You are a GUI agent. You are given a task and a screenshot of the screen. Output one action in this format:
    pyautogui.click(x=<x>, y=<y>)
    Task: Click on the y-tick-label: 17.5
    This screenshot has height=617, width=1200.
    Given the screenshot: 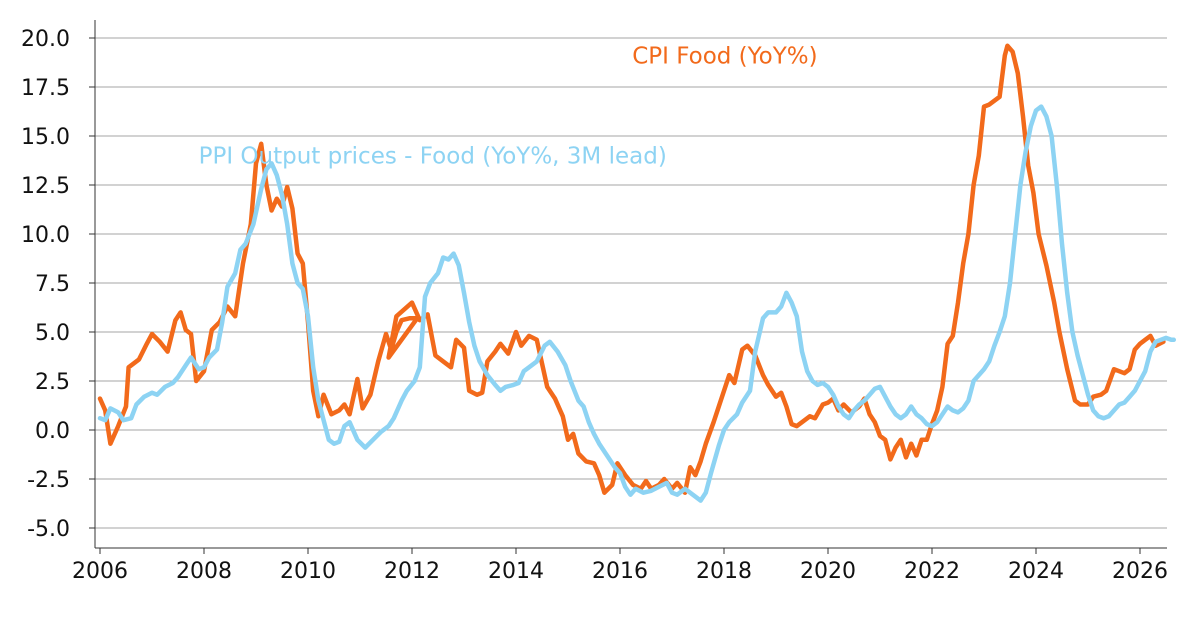 What is the action you would take?
    pyautogui.click(x=45, y=88)
    